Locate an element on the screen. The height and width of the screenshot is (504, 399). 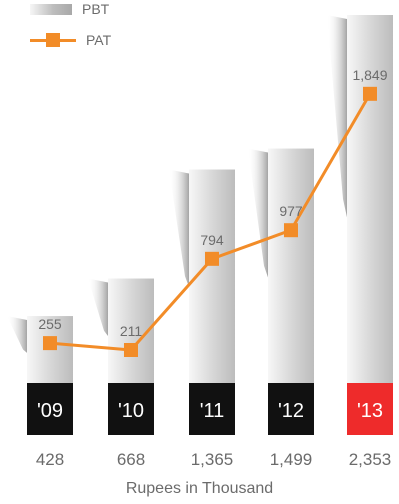
year-label: '09 is located at coordinates (50, 411).